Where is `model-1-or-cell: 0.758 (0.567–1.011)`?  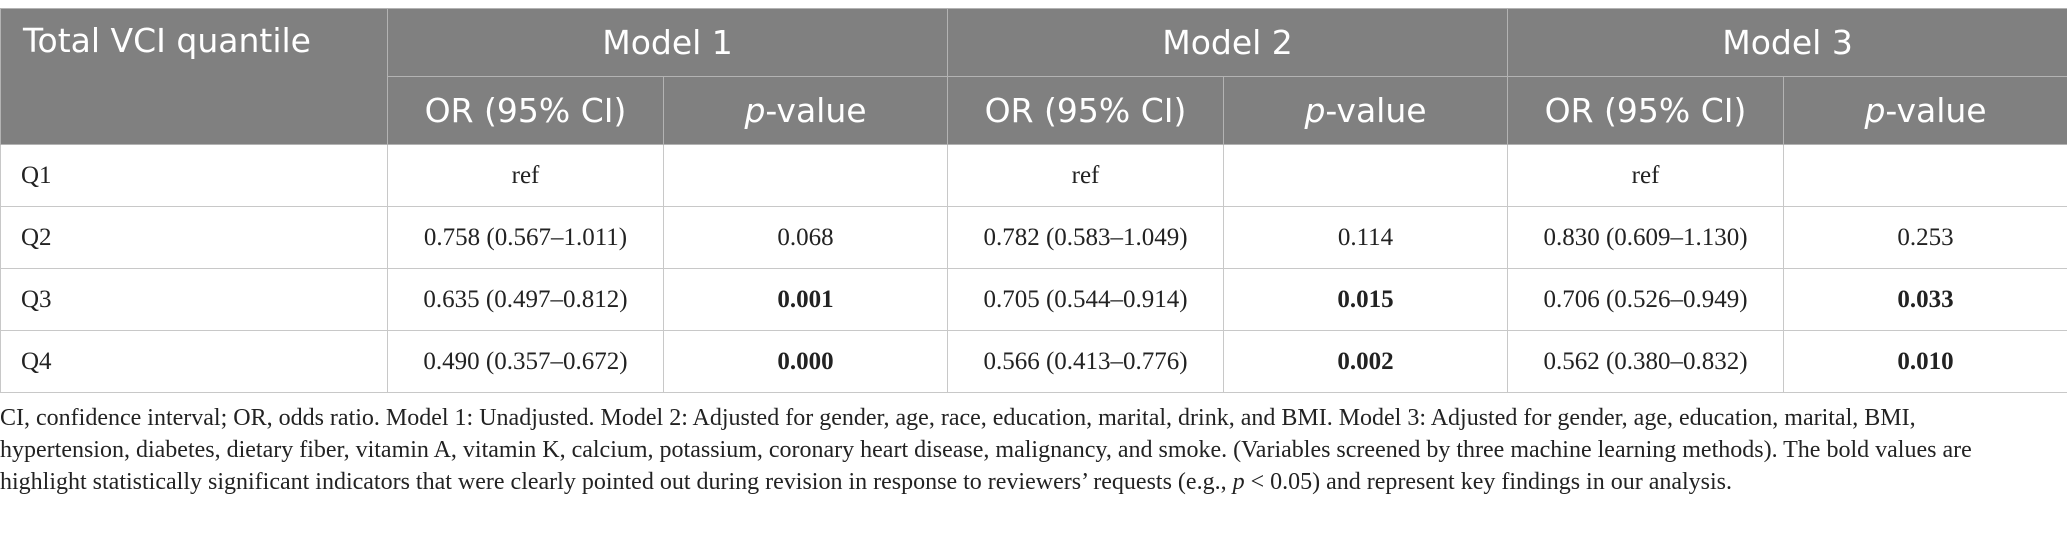
model-1-or-cell: 0.758 (0.567–1.011) is located at coordinates (525, 237).